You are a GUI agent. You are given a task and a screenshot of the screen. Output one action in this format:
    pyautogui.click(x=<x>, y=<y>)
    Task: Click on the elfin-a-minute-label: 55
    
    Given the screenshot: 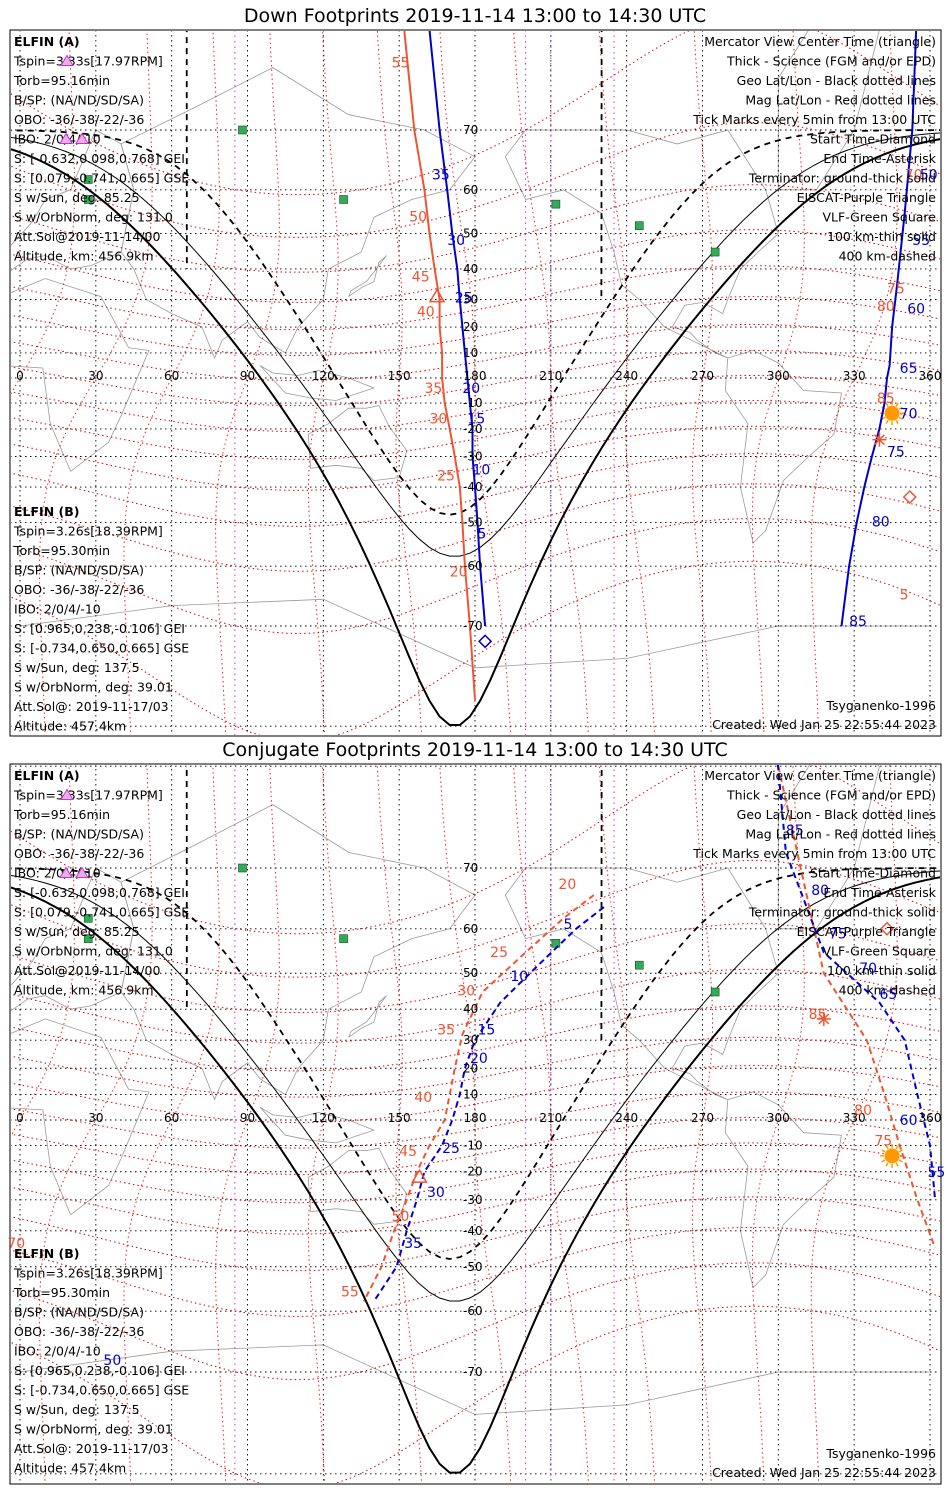 What is the action you would take?
    pyautogui.click(x=936, y=1173)
    